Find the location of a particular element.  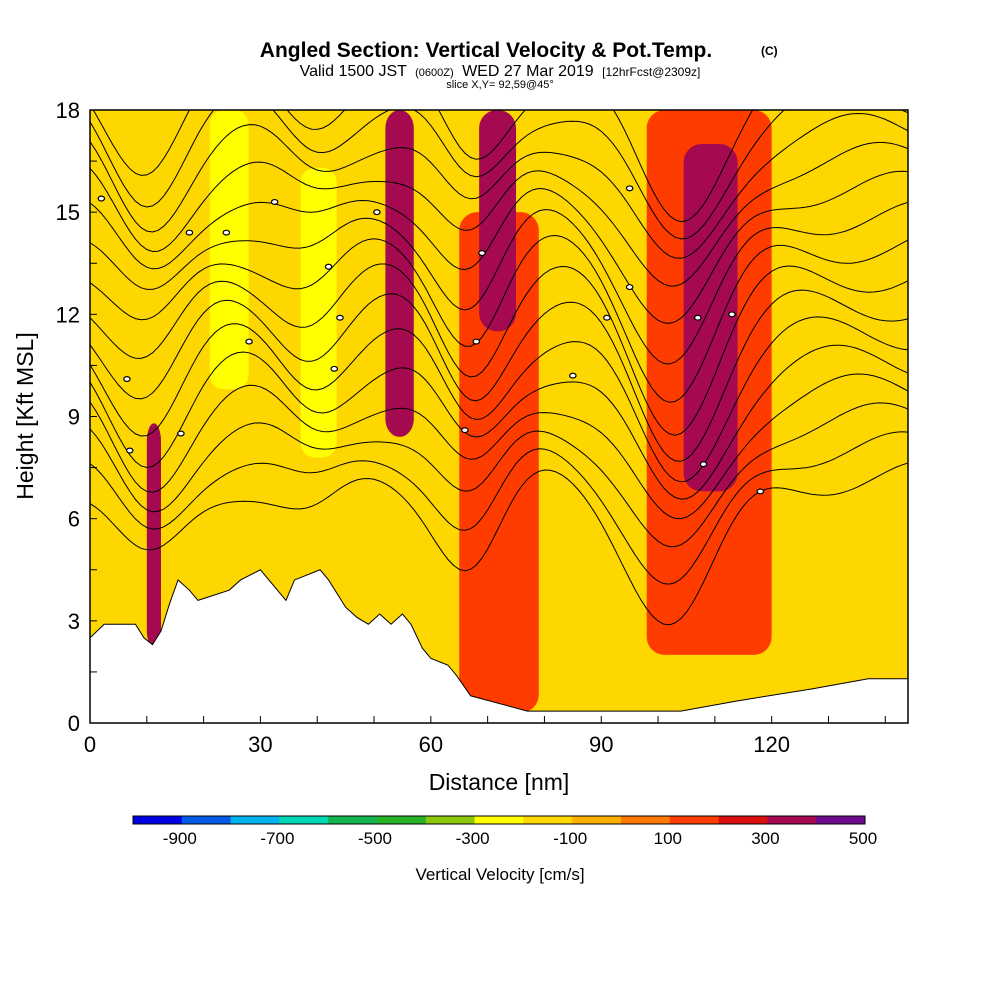

terrain is located at coordinates (499, 646).